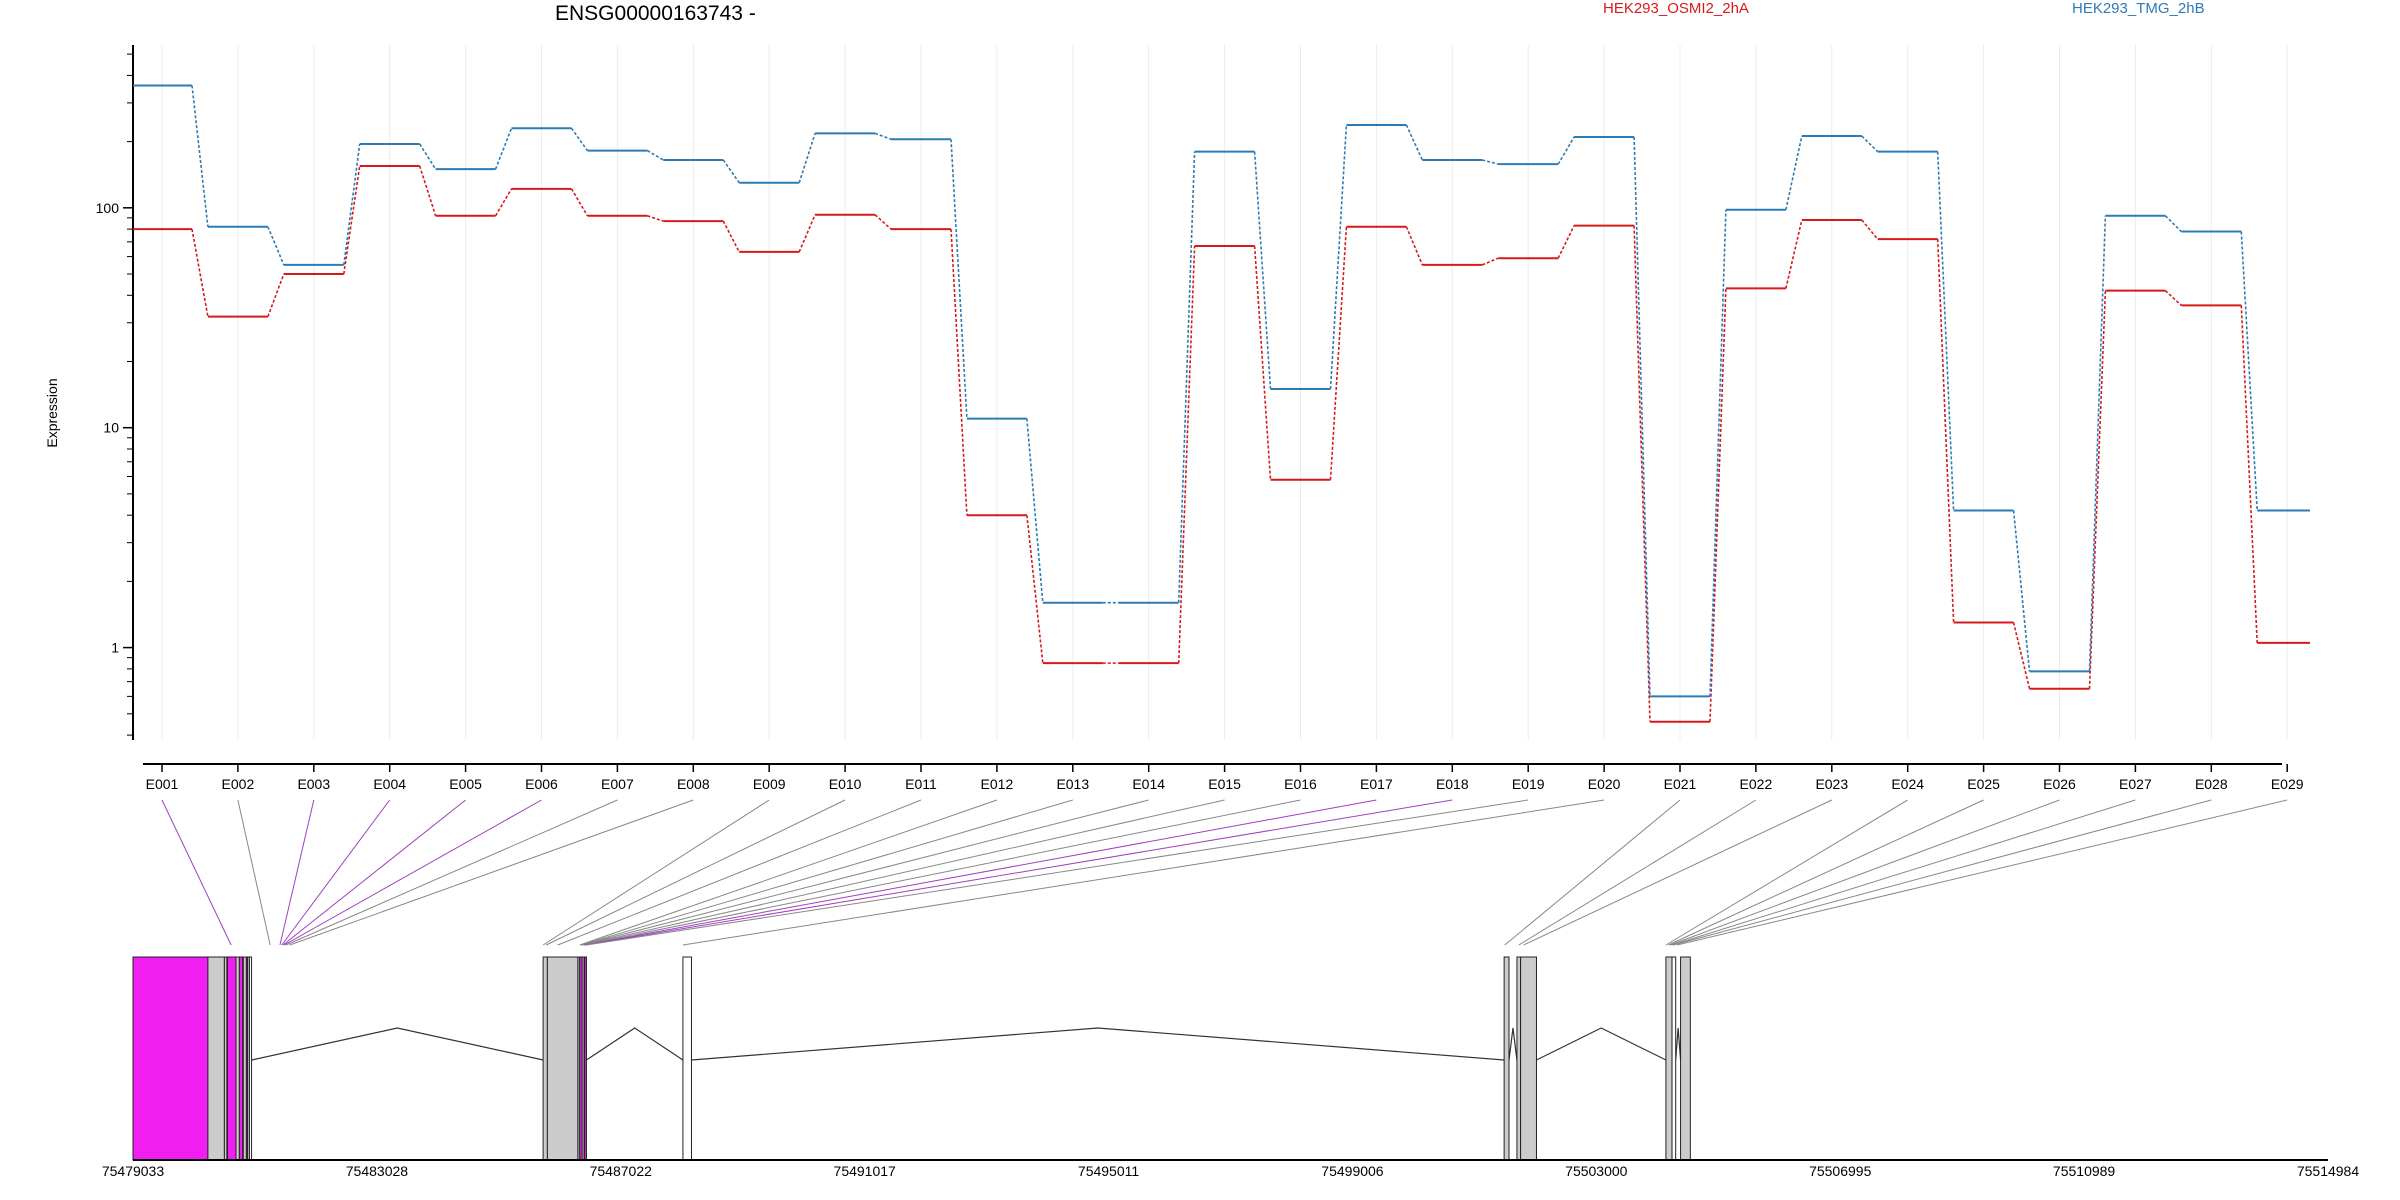  Describe the element at coordinates (921, 784) in the screenshot. I see `x-tick-label-e011: E011` at that location.